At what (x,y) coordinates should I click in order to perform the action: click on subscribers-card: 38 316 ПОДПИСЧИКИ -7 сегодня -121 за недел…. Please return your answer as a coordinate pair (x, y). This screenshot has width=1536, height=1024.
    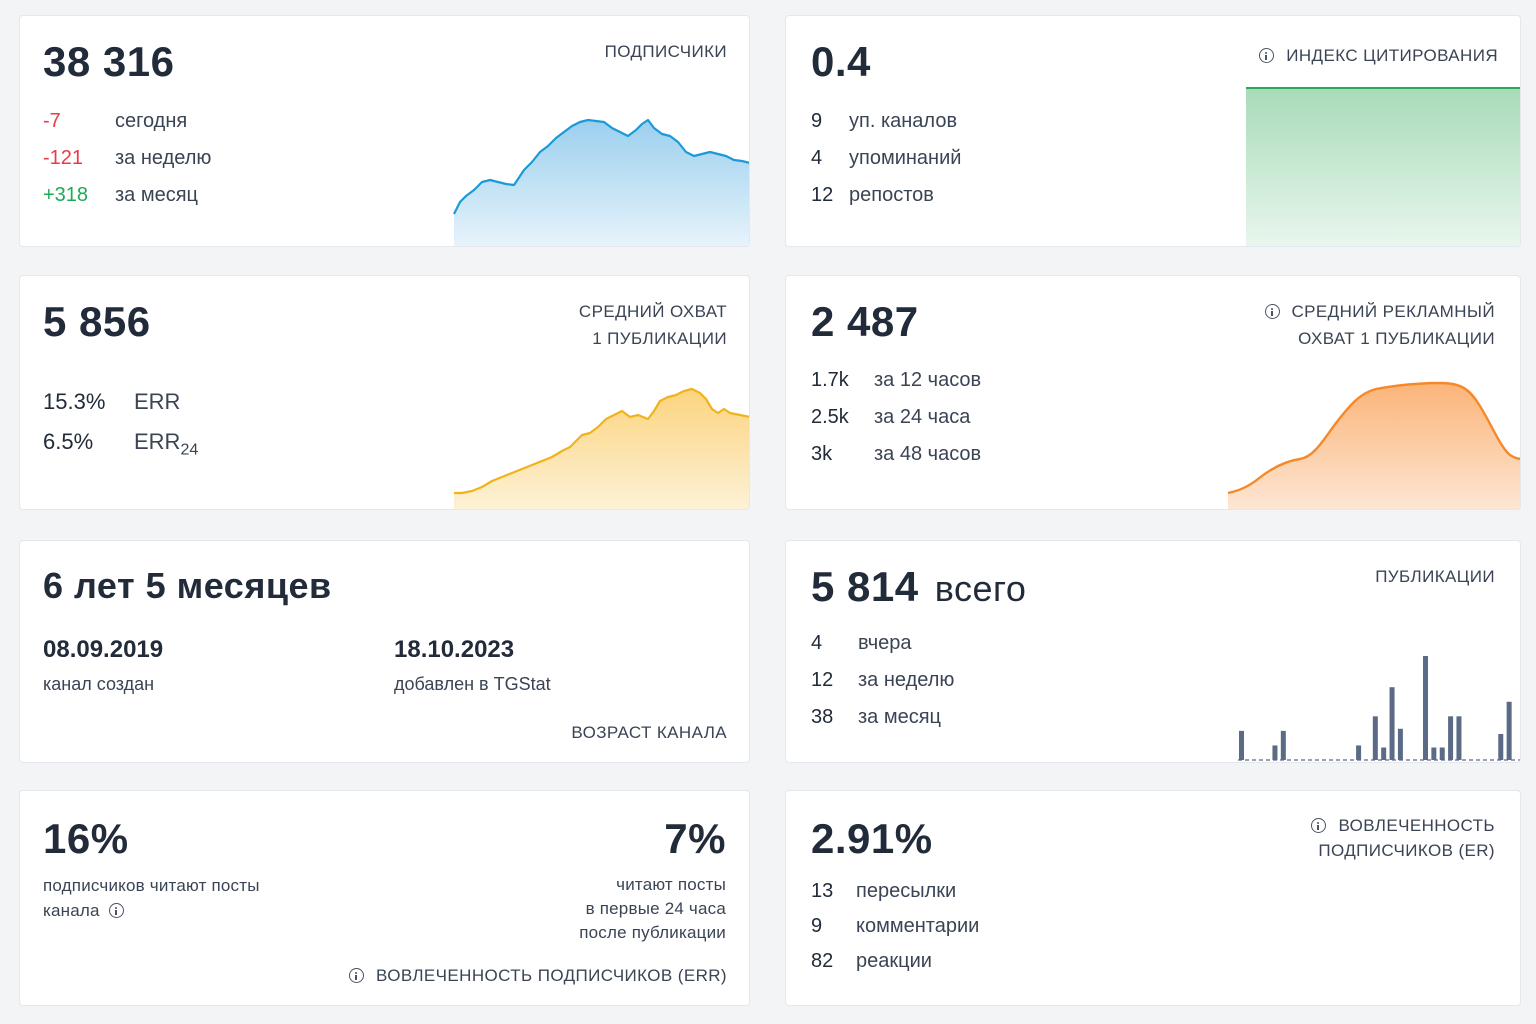
    Looking at the image, I should click on (384, 131).